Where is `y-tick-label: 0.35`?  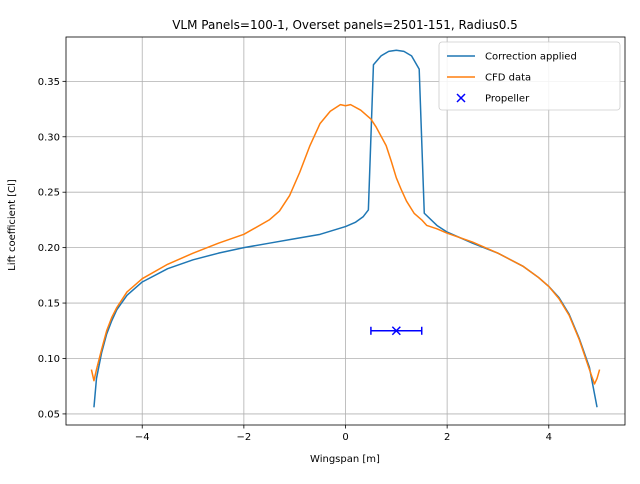 y-tick-label: 0.35 is located at coordinates (49, 82).